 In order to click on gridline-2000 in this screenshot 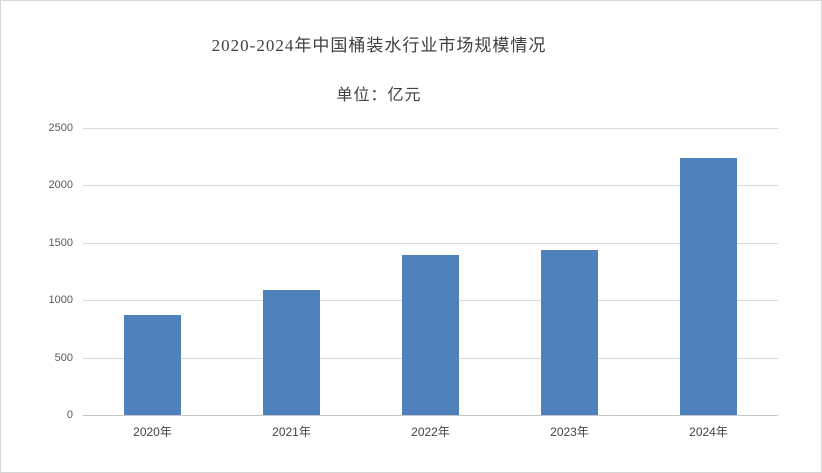, I will do `click(430, 186)`.